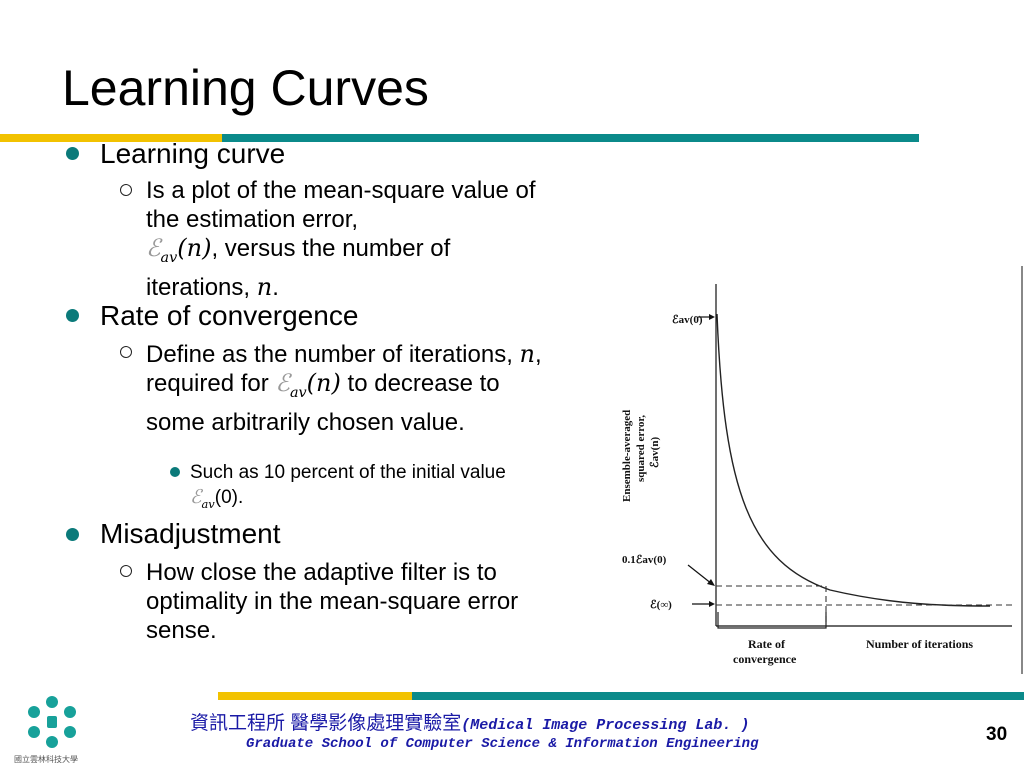 Image resolution: width=1024 pixels, height=768 pixels. Describe the element at coordinates (298, 268) in the screenshot. I see `definition-text-part-2: , versus the number of iterations,` at that location.